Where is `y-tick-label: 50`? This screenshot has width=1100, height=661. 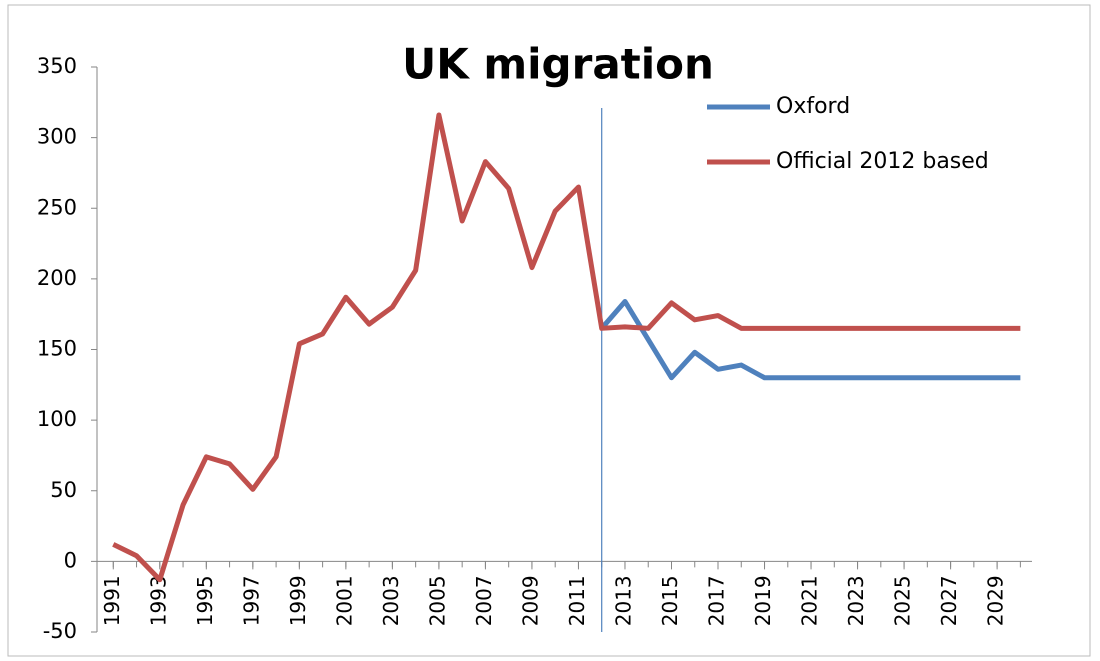 y-tick-label: 50 is located at coordinates (63, 490).